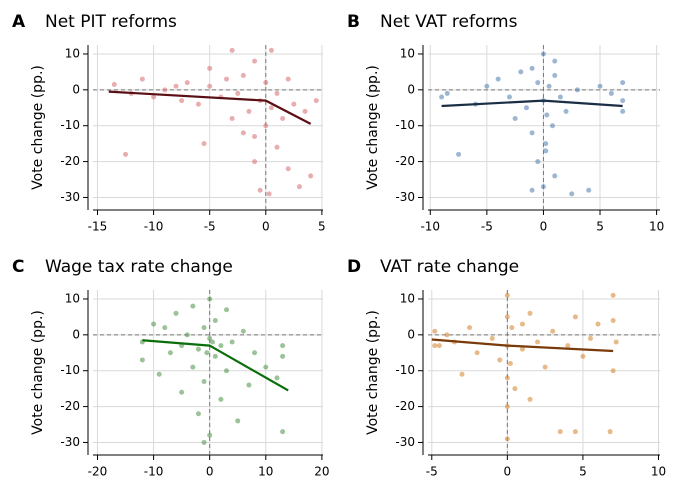 Image resolution: width=676 pixels, height=486 pixels. Describe the element at coordinates (430, 227) in the screenshot. I see `x-tick-label: -10` at that location.